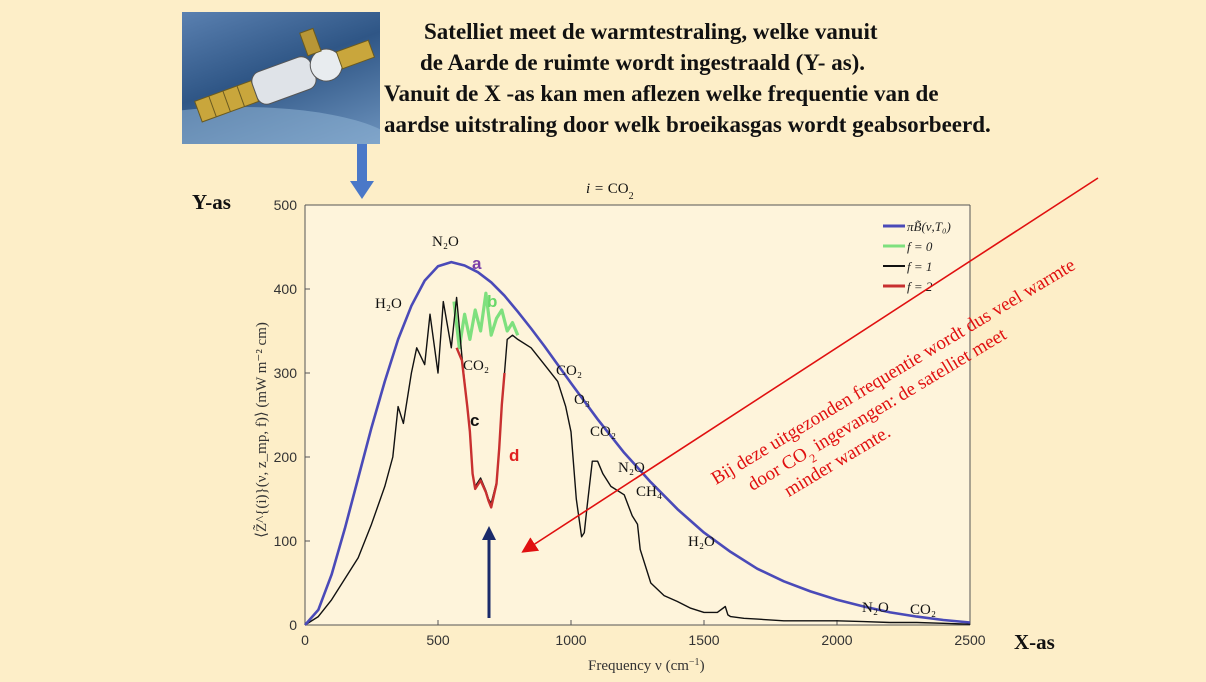  I want to click on legend-label-f2: f = 2, so click(920, 286).